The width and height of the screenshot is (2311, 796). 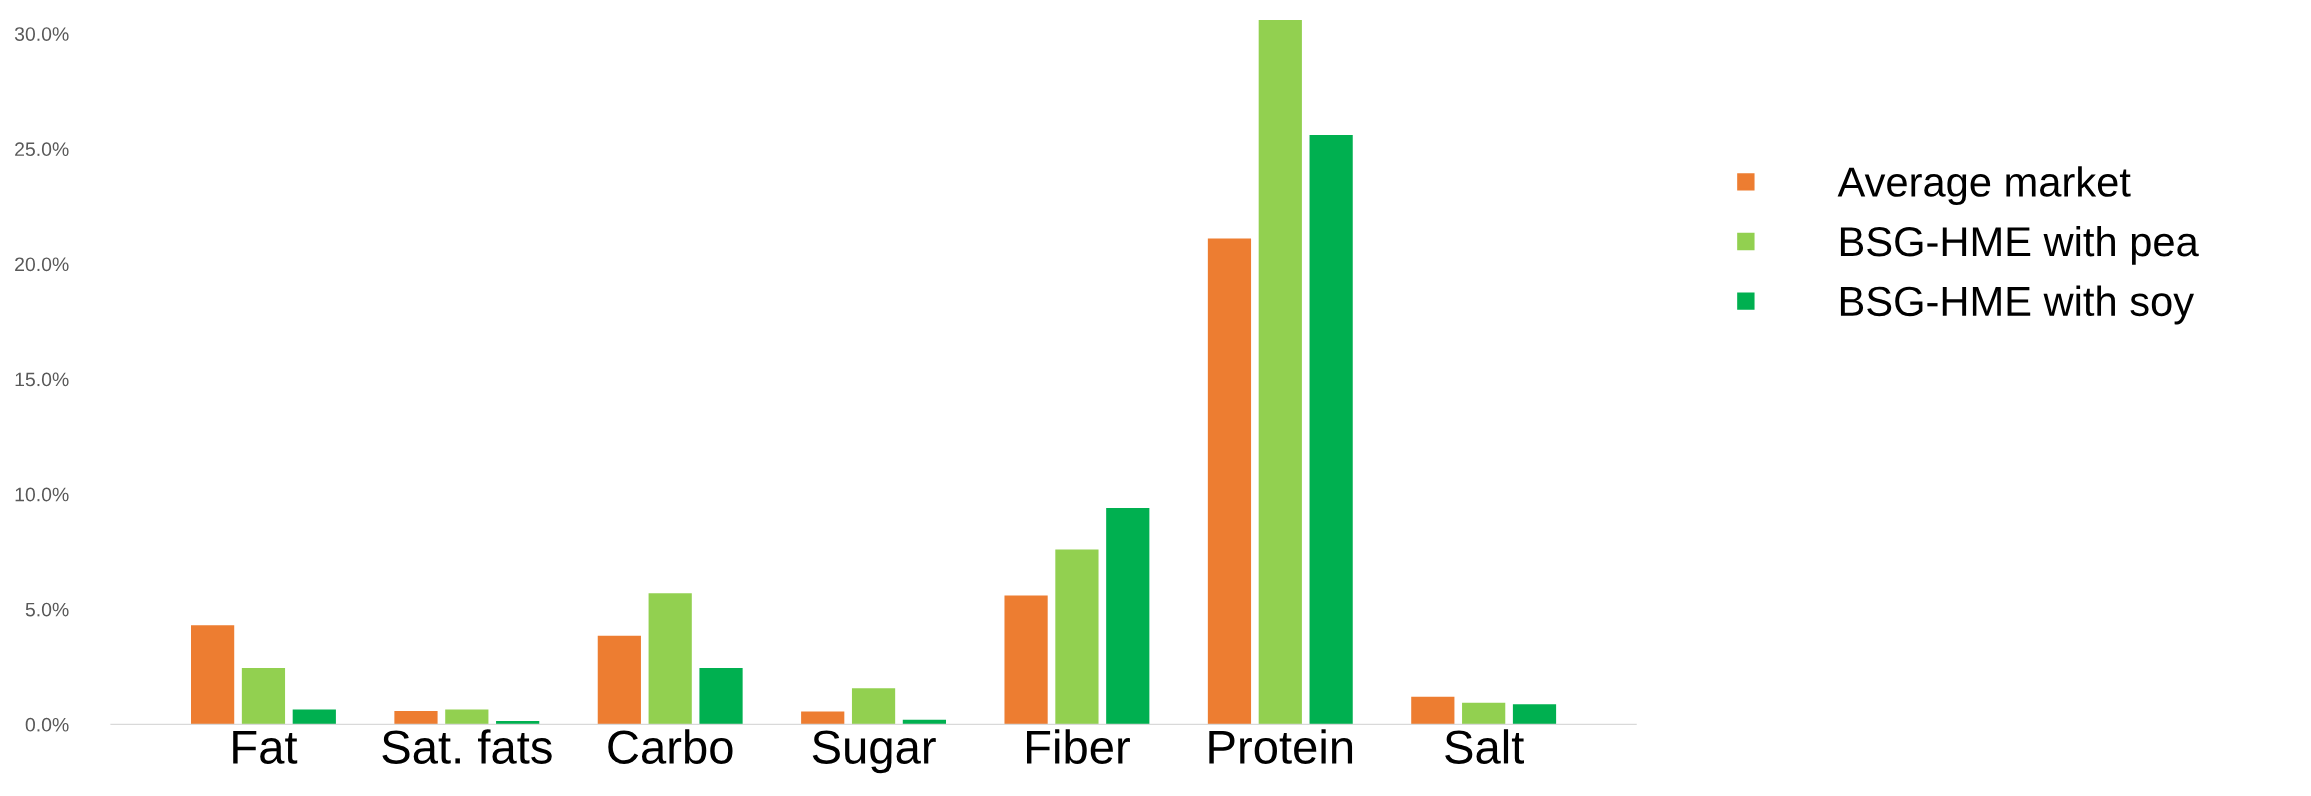 What do you see at coordinates (874, 752) in the screenshot?
I see `x-tick-label: Sugar` at bounding box center [874, 752].